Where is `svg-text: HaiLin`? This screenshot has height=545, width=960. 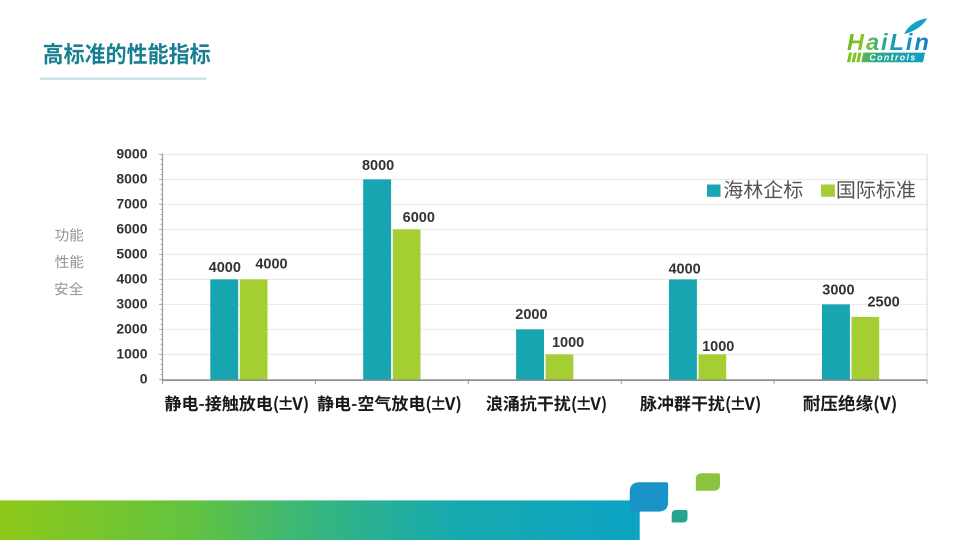 svg-text: HaiLin is located at coordinates (889, 42).